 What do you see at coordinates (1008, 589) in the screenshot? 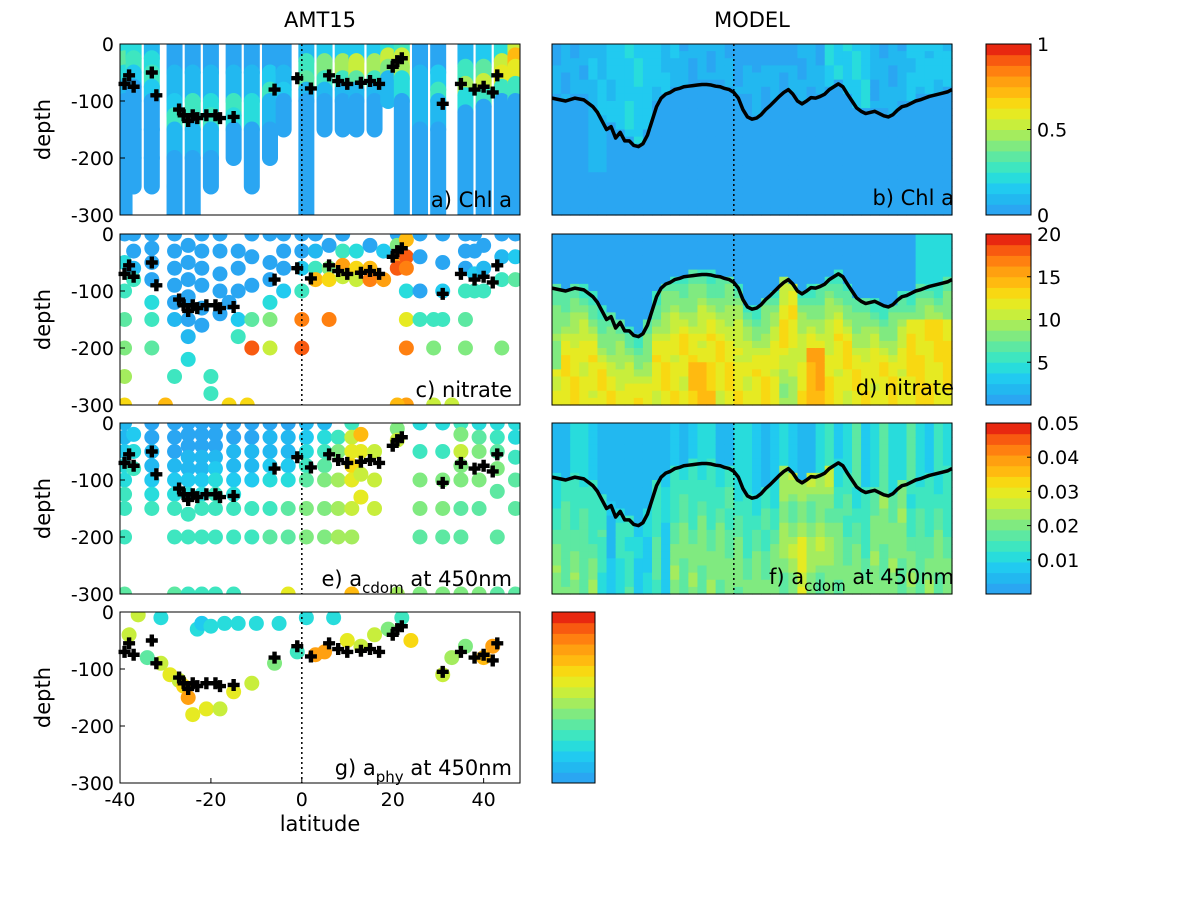
I see `colorbar-swatch` at bounding box center [1008, 589].